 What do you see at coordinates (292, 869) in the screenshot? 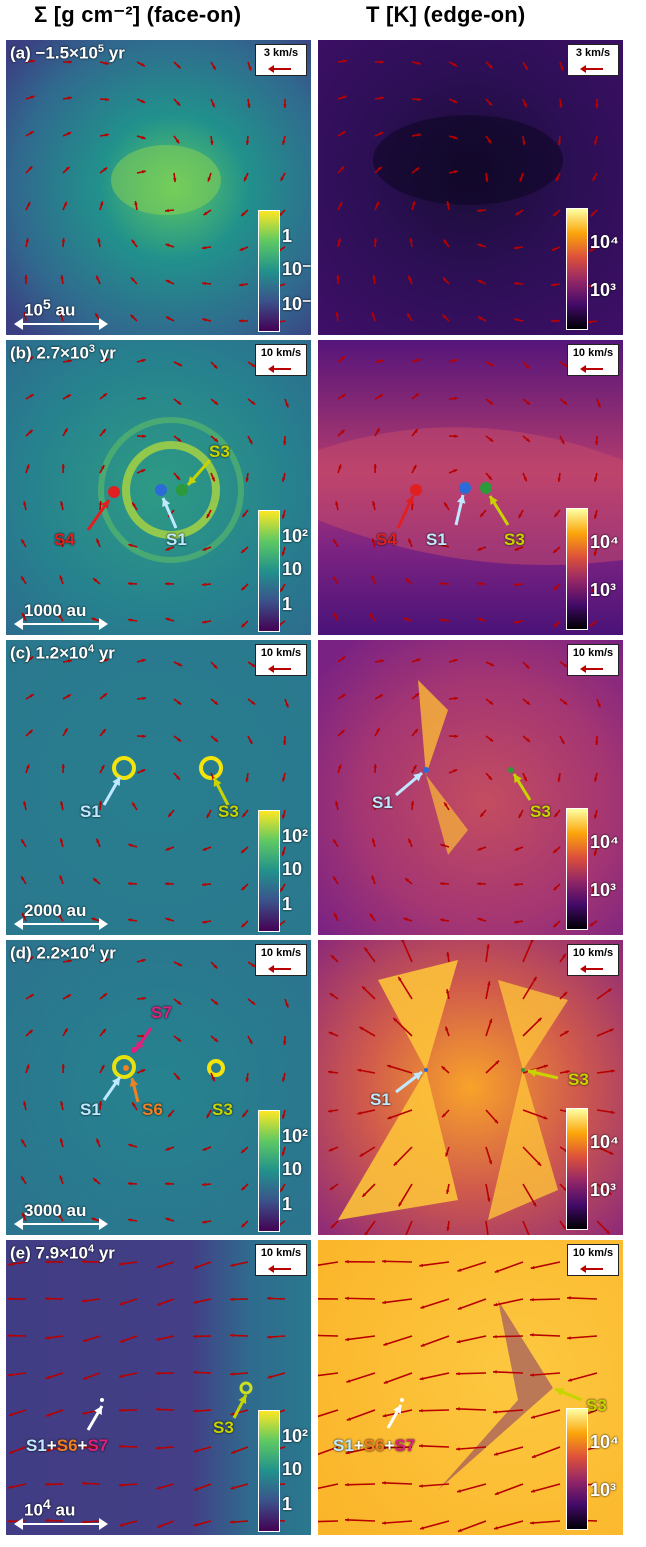
I see `sigma-tick-label: 10` at bounding box center [292, 869].